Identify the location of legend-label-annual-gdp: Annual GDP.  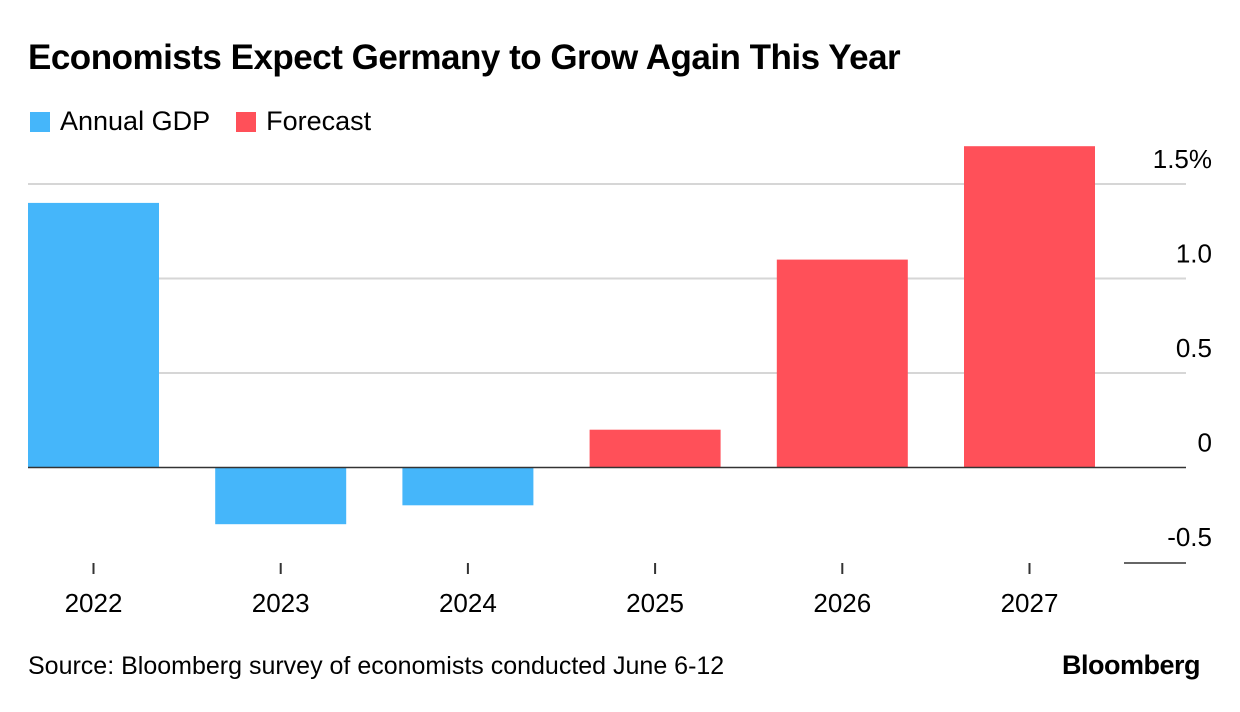
(135, 121).